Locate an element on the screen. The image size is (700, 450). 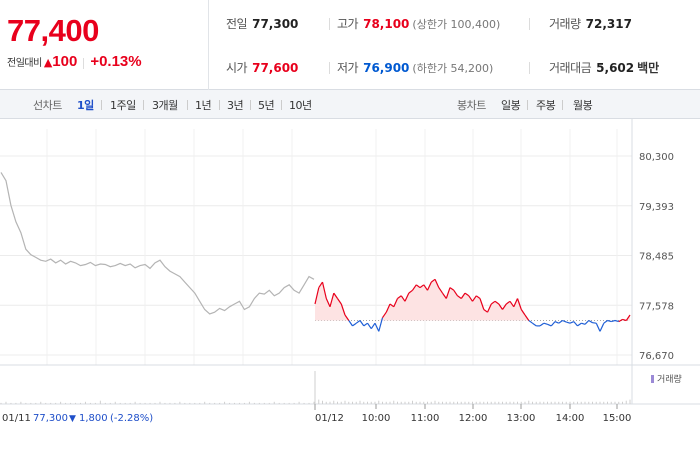
x-tick-label: 13:00 is located at coordinates (521, 418).